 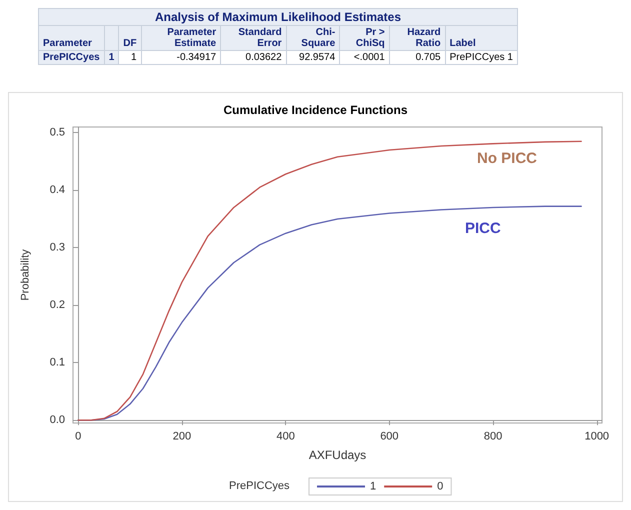 What do you see at coordinates (57, 305) in the screenshot?
I see `y-tick-label: 0.2` at bounding box center [57, 305].